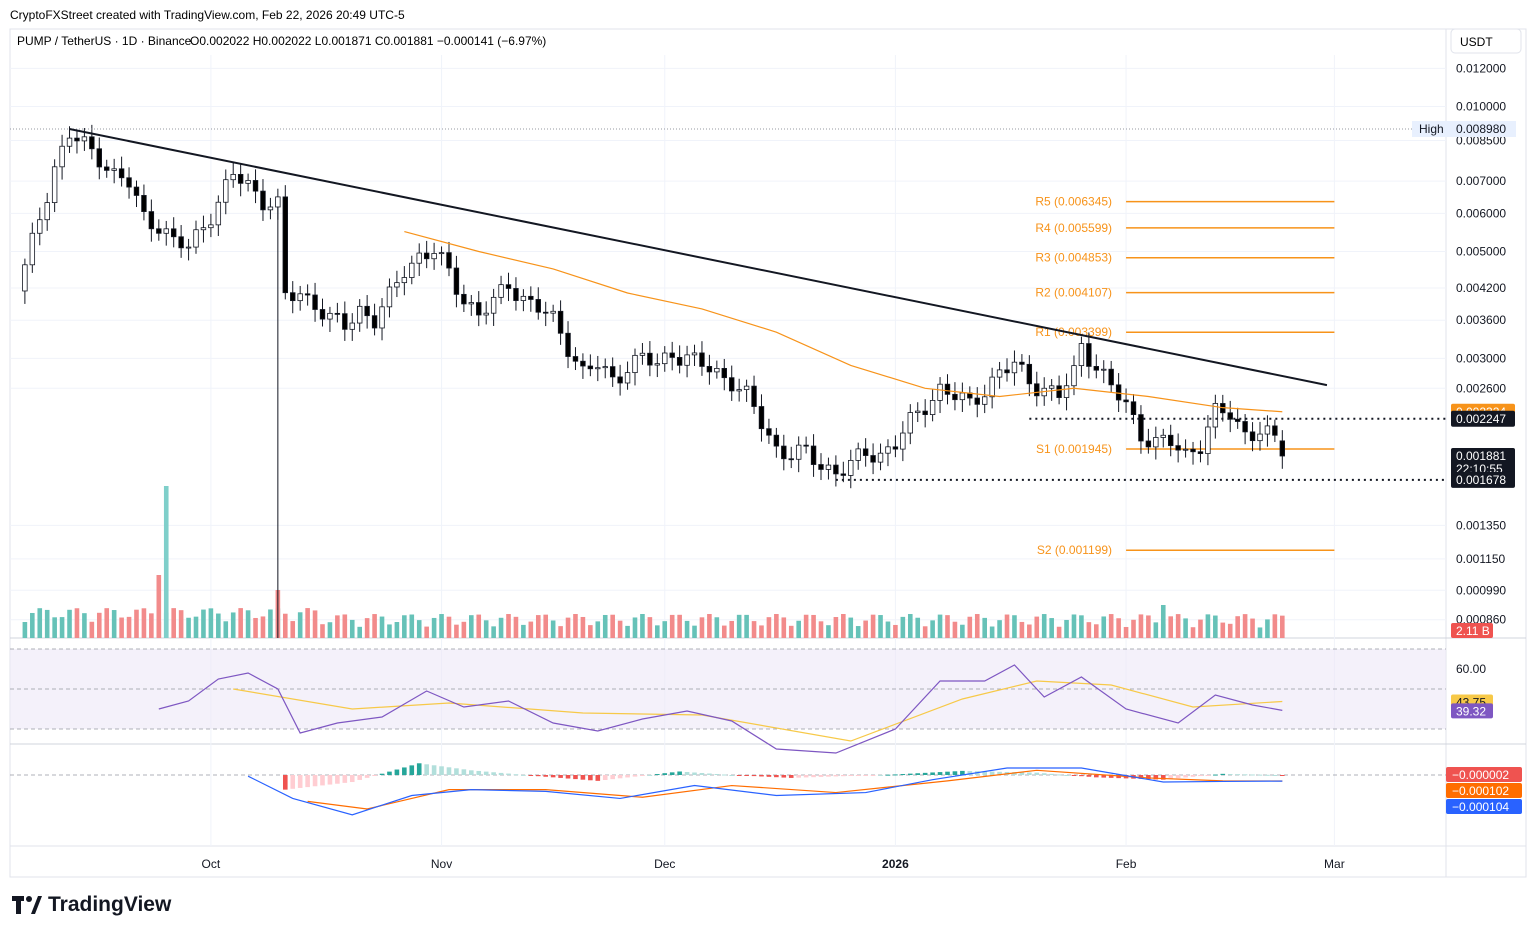 The height and width of the screenshot is (934, 1536). What do you see at coordinates (1481, 419) in the screenshot?
I see `price-tag-label: 0.002247` at bounding box center [1481, 419].